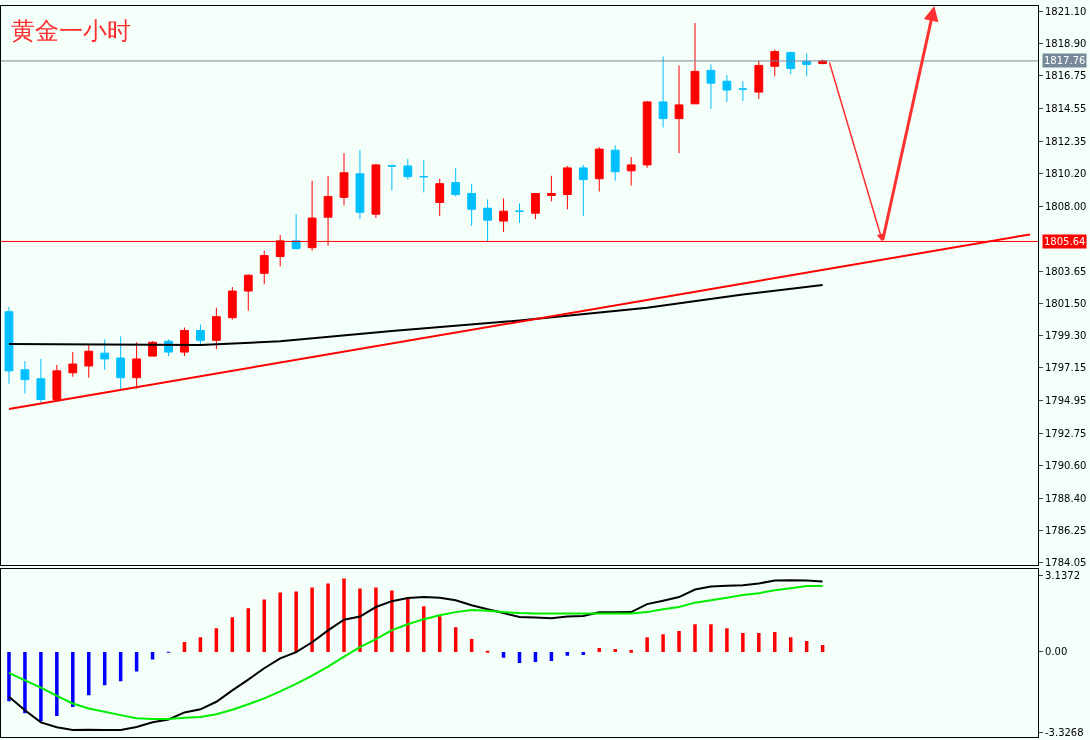 This screenshot has height=740, width=1090. I want to click on y-tick-label: 1803.65, so click(1066, 271).